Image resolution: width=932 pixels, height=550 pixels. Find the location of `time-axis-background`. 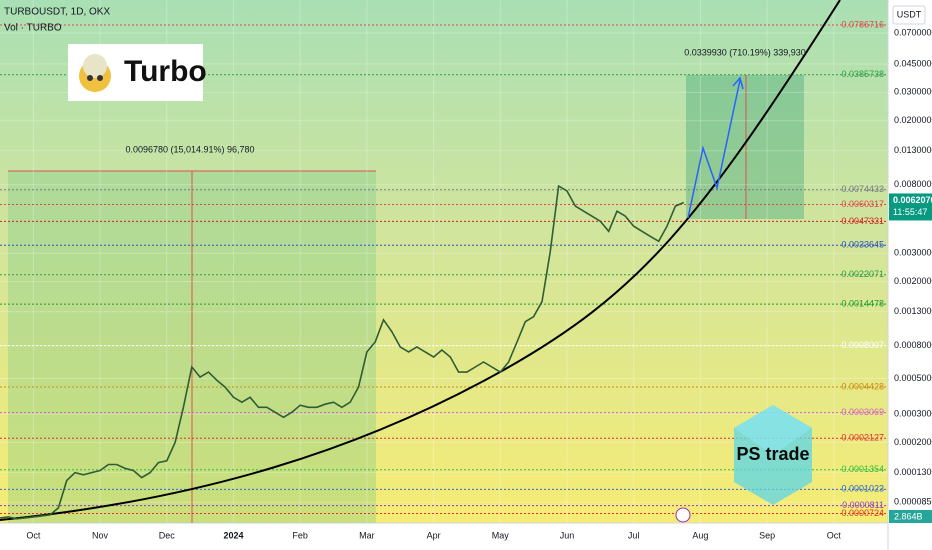

time-axis-background is located at coordinates (444, 536).